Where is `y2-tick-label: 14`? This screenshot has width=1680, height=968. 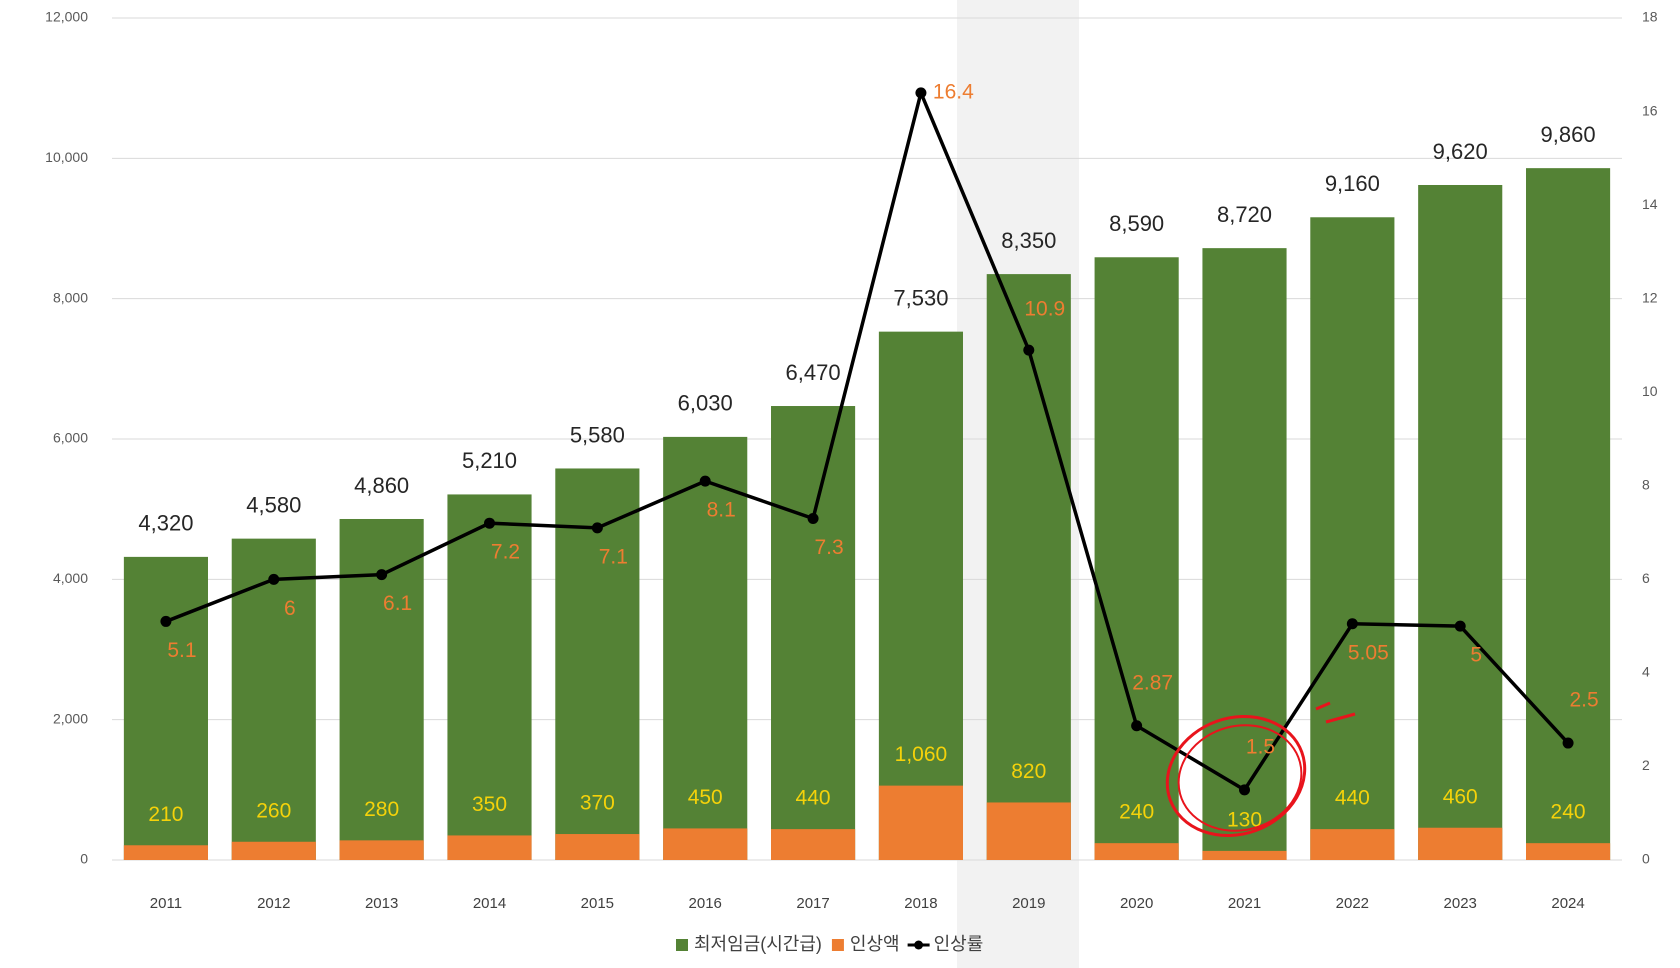 y2-tick-label: 14 is located at coordinates (1650, 204).